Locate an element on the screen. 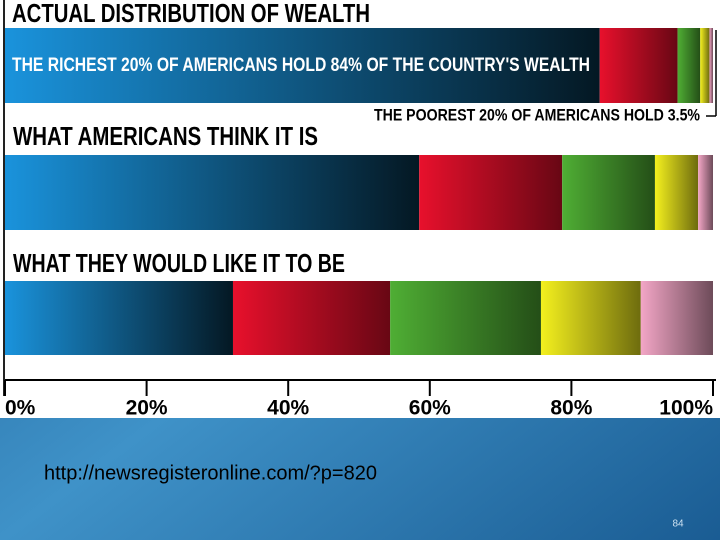  category-label: WHAT AMERICANS THINK IT IS is located at coordinates (165, 136).